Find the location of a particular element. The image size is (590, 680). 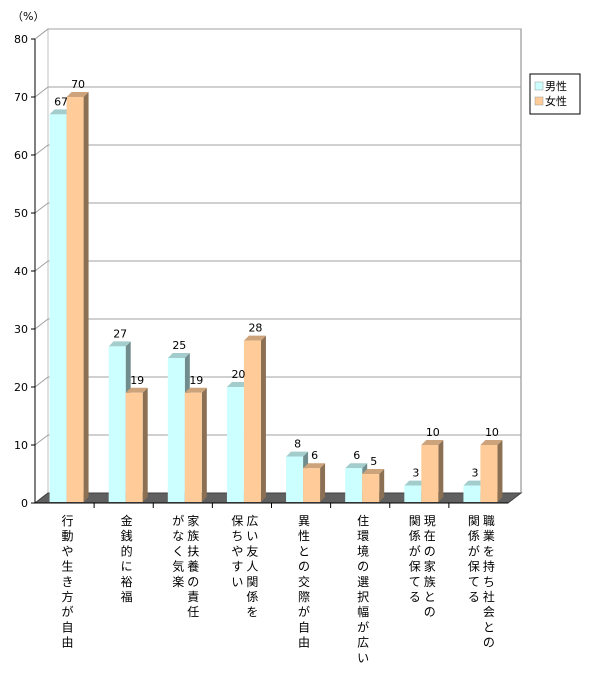

y-tick-label: 50 is located at coordinates (21, 213).